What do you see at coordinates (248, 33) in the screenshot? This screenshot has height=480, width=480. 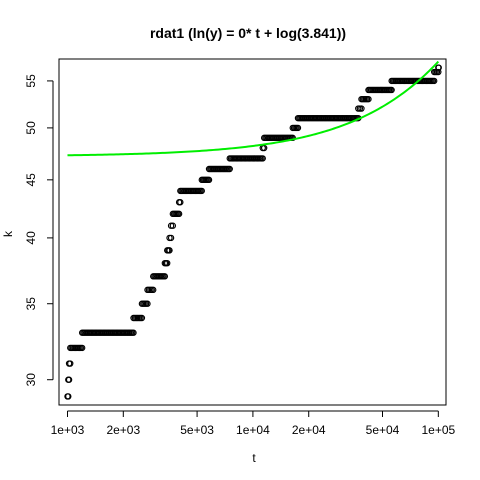 I see `chart-title: rdat1 (ln(y) = 0* t + log(3.841))` at bounding box center [248, 33].